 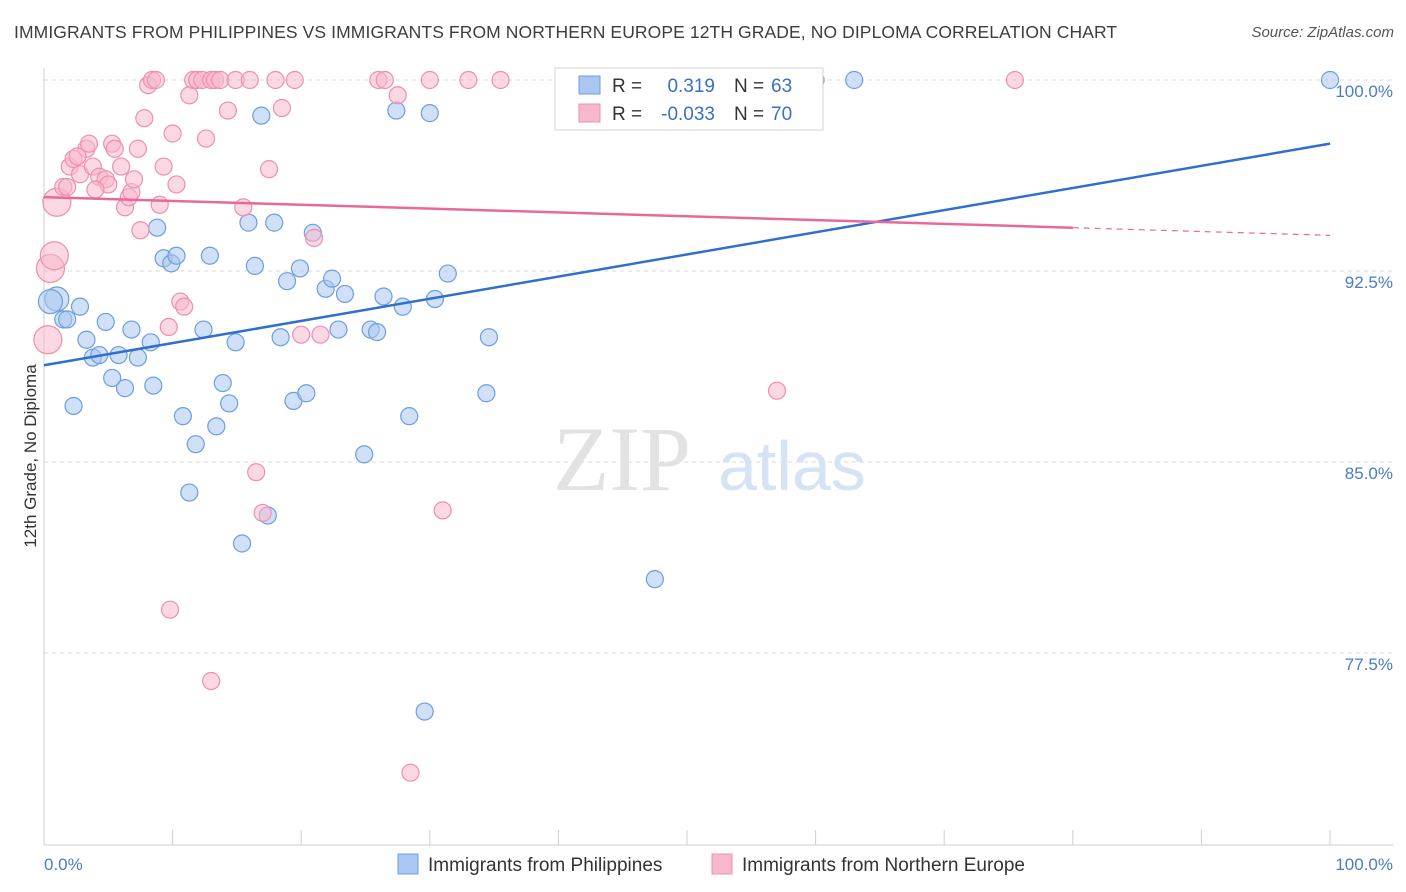 I want to click on stats-r-label-1: R =, so click(x=627, y=86).